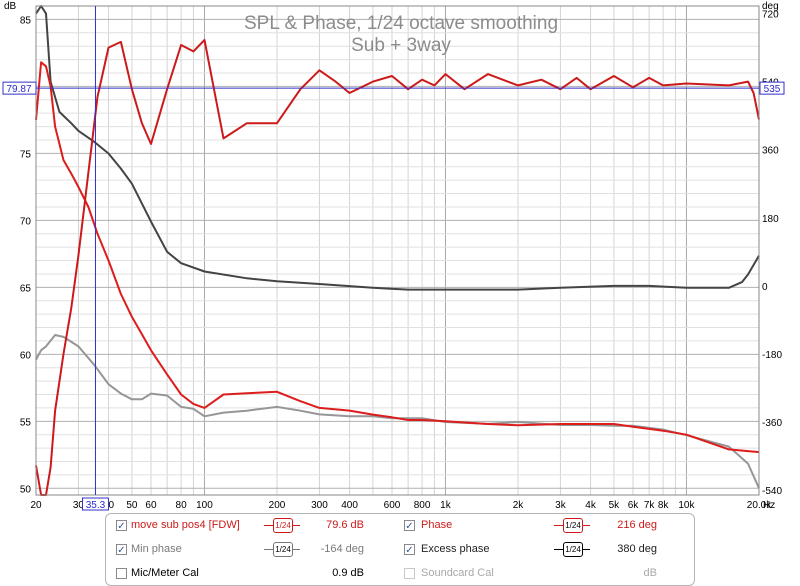 The image size is (800, 586). I want to click on y-left-tick-label: 70, so click(26, 221).